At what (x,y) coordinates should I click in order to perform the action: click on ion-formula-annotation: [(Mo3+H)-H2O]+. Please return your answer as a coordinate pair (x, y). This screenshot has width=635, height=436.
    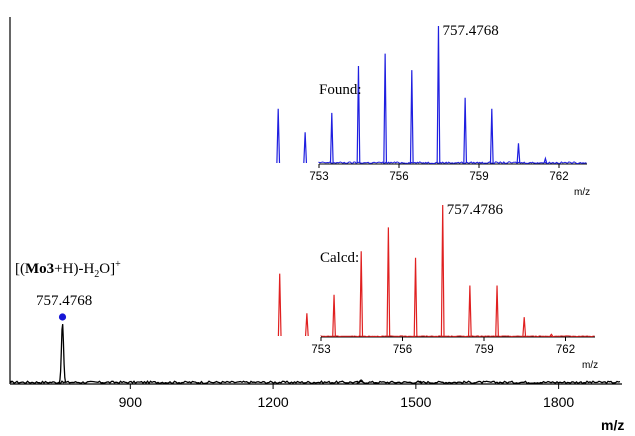
    Looking at the image, I should click on (68, 269).